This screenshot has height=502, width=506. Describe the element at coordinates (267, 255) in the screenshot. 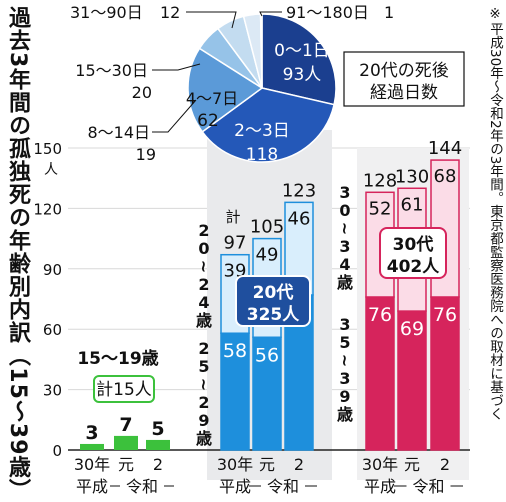

I see `bar-value-label: 49` at that location.